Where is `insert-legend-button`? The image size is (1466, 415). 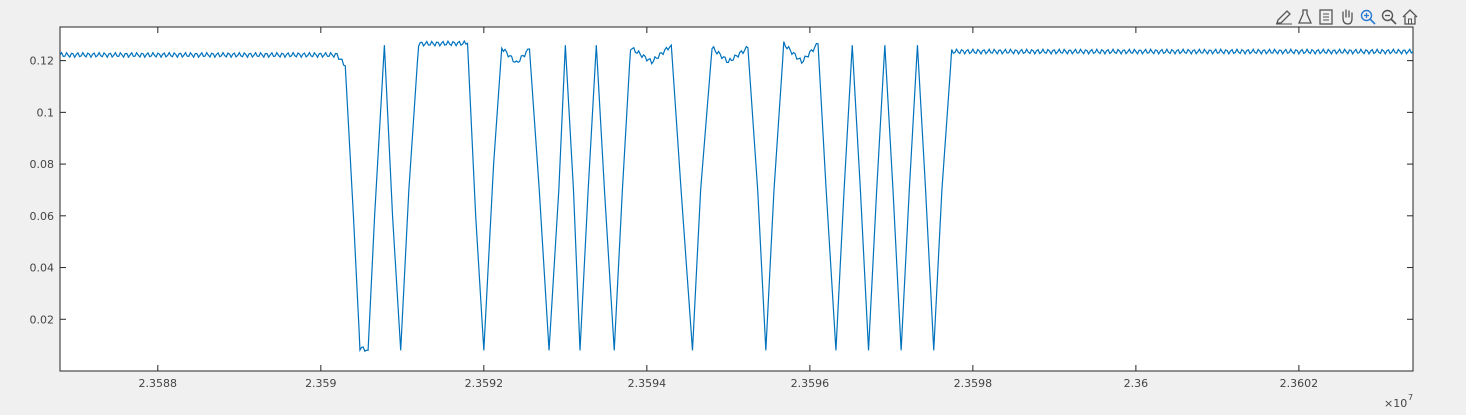 insert-legend-button is located at coordinates (1305, 17).